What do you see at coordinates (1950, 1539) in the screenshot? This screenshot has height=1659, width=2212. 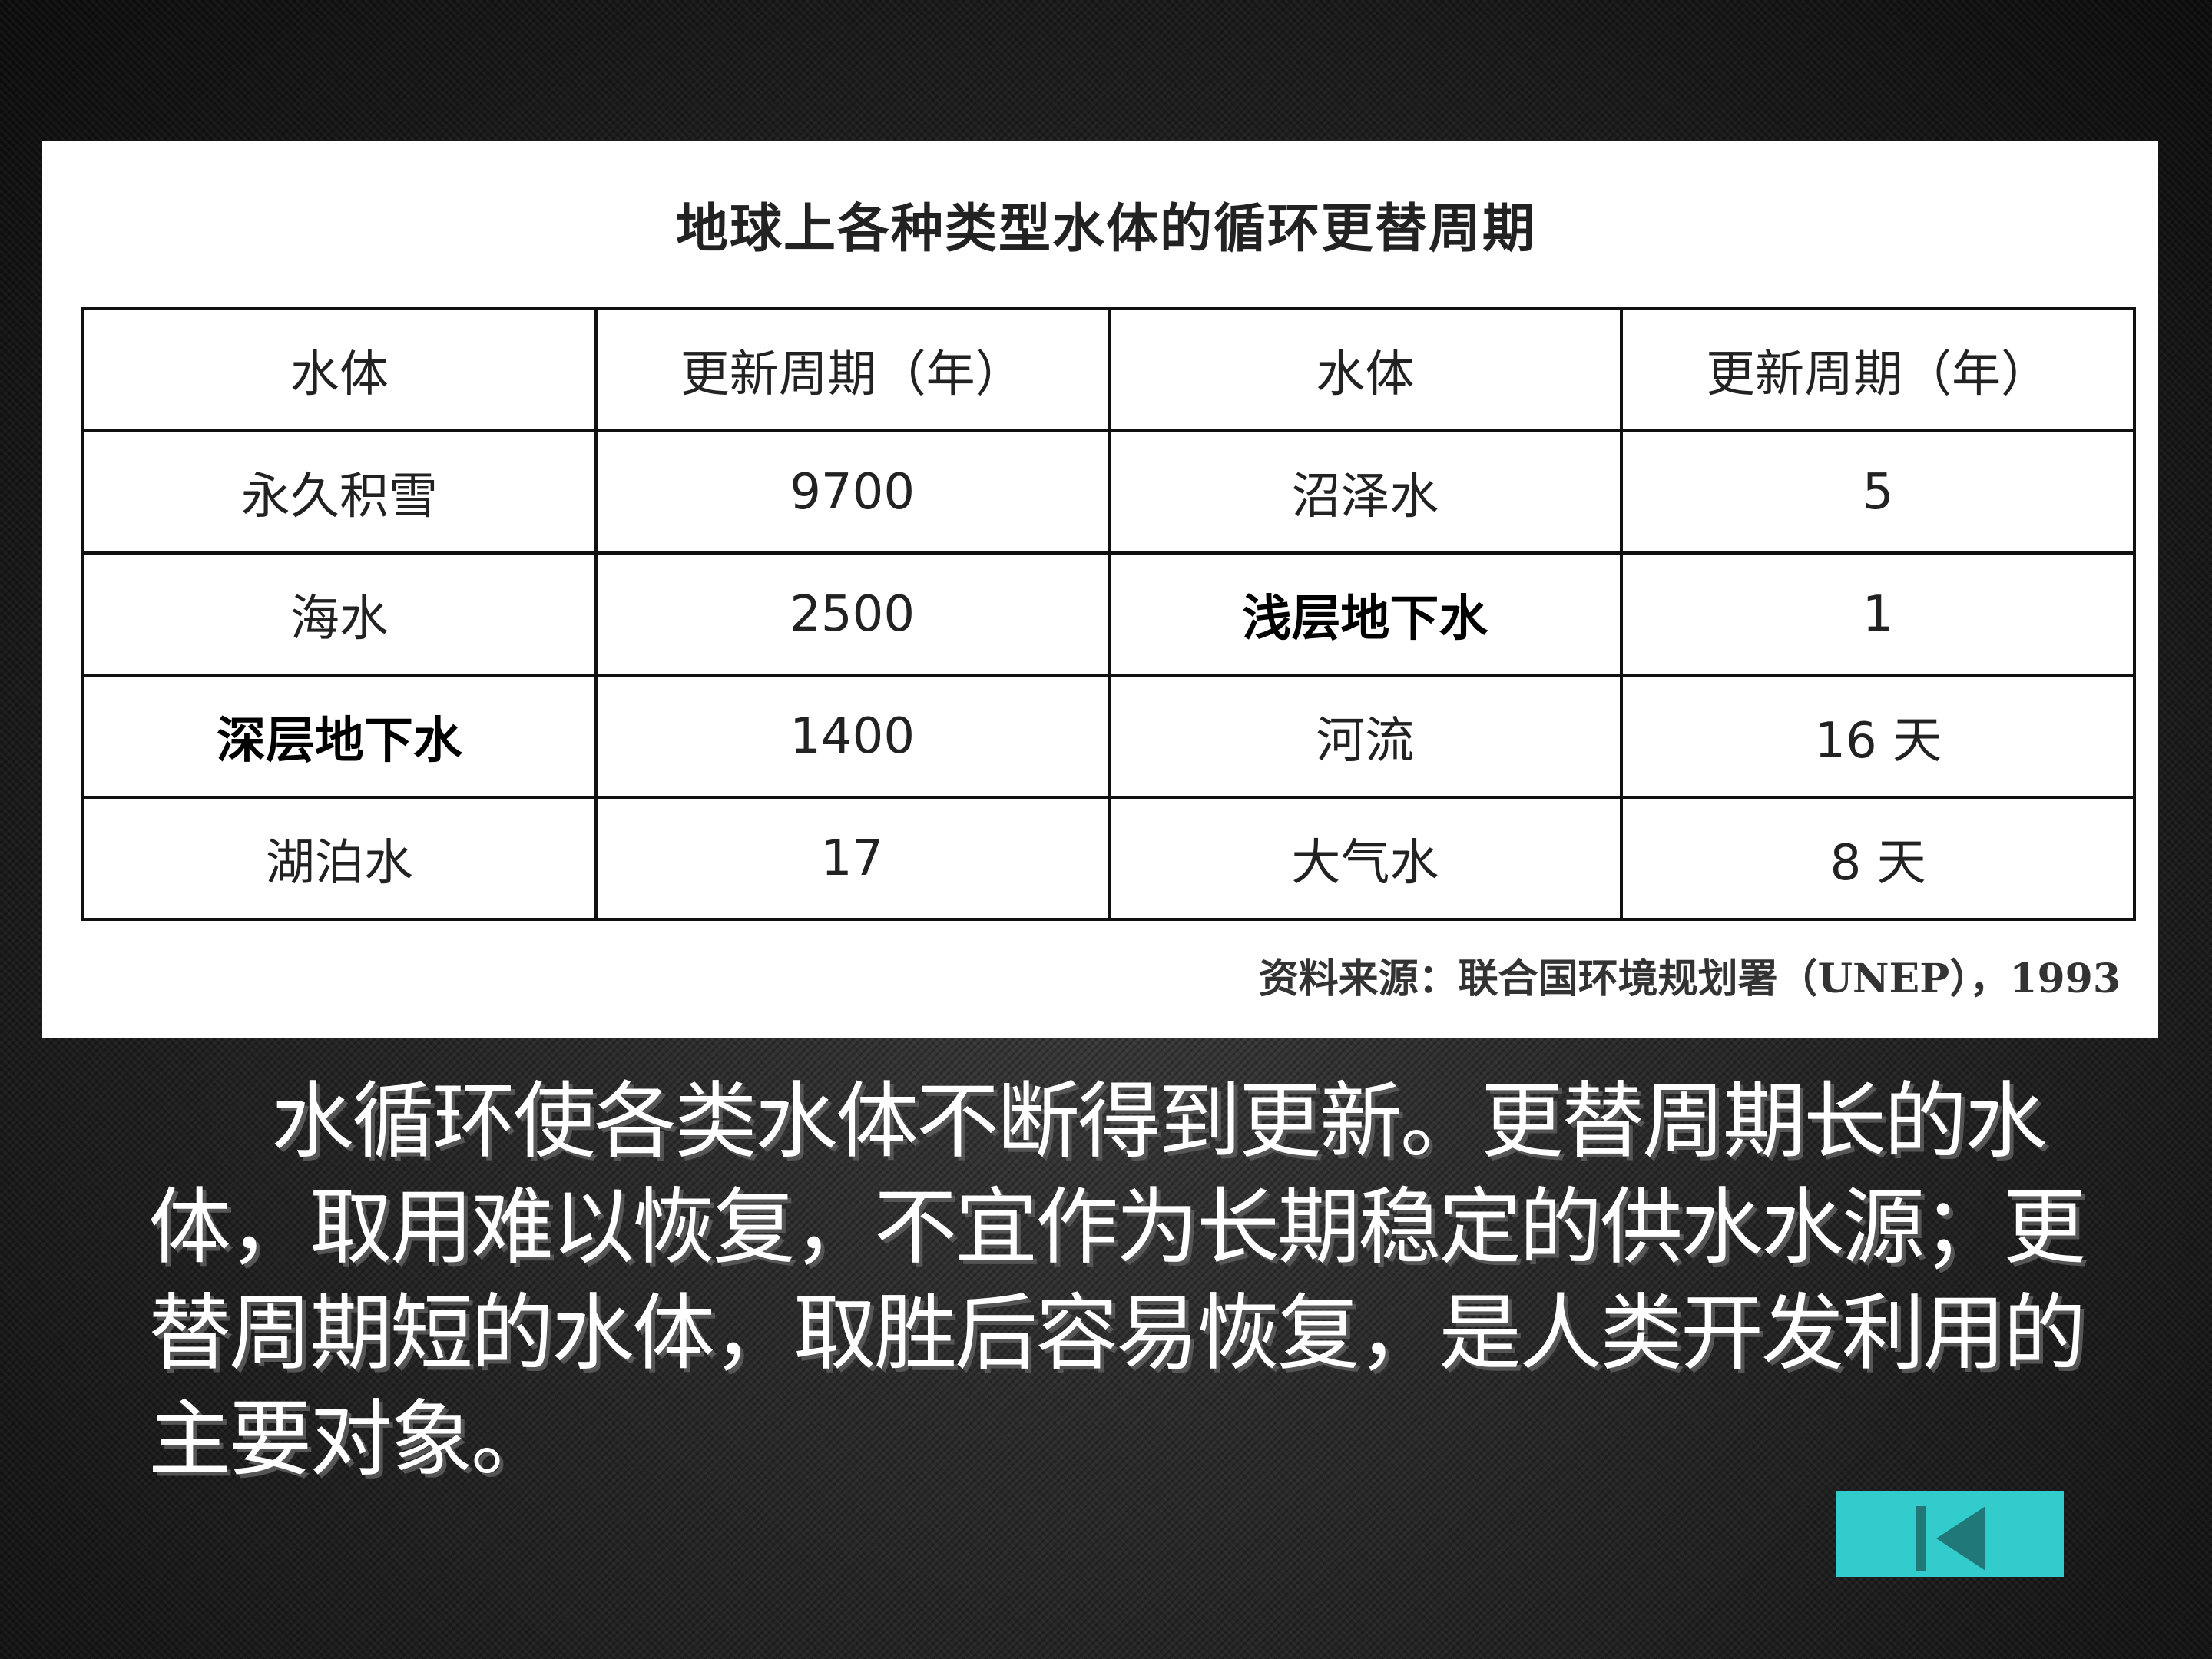 I see `skip-back-icon` at bounding box center [1950, 1539].